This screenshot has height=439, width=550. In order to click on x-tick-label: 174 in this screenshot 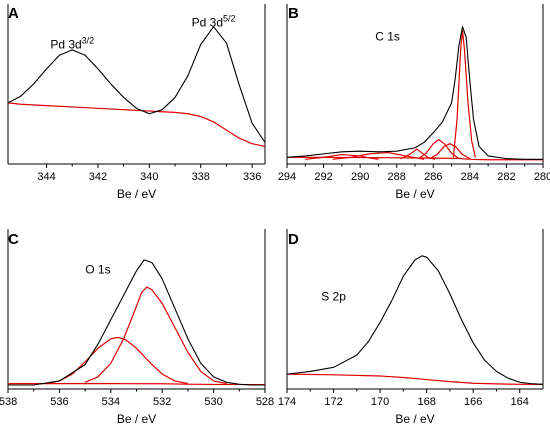, I will do `click(287, 402)`.